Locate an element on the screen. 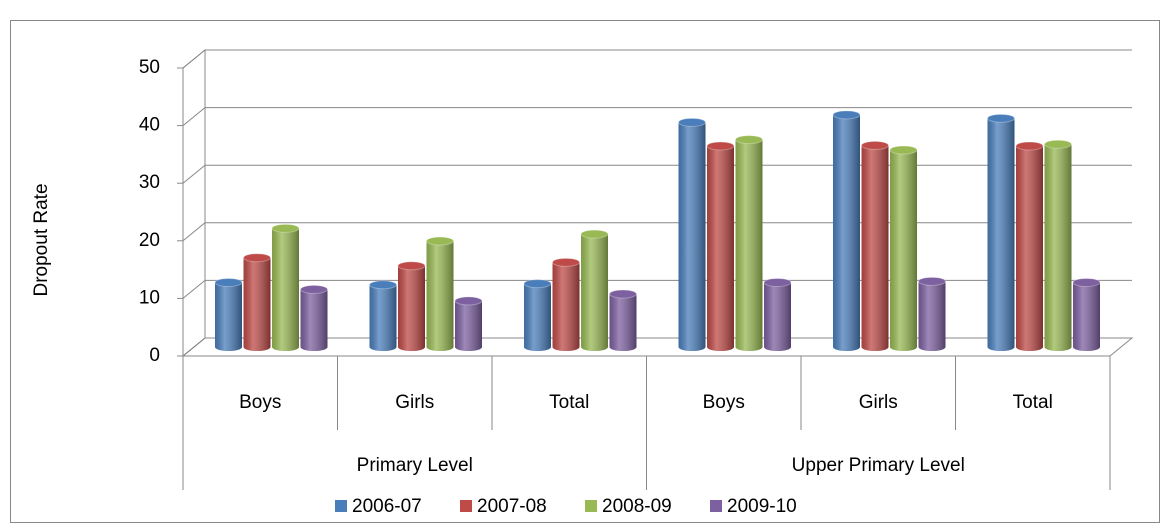  y-tick-label: 50 is located at coordinates (149, 67).